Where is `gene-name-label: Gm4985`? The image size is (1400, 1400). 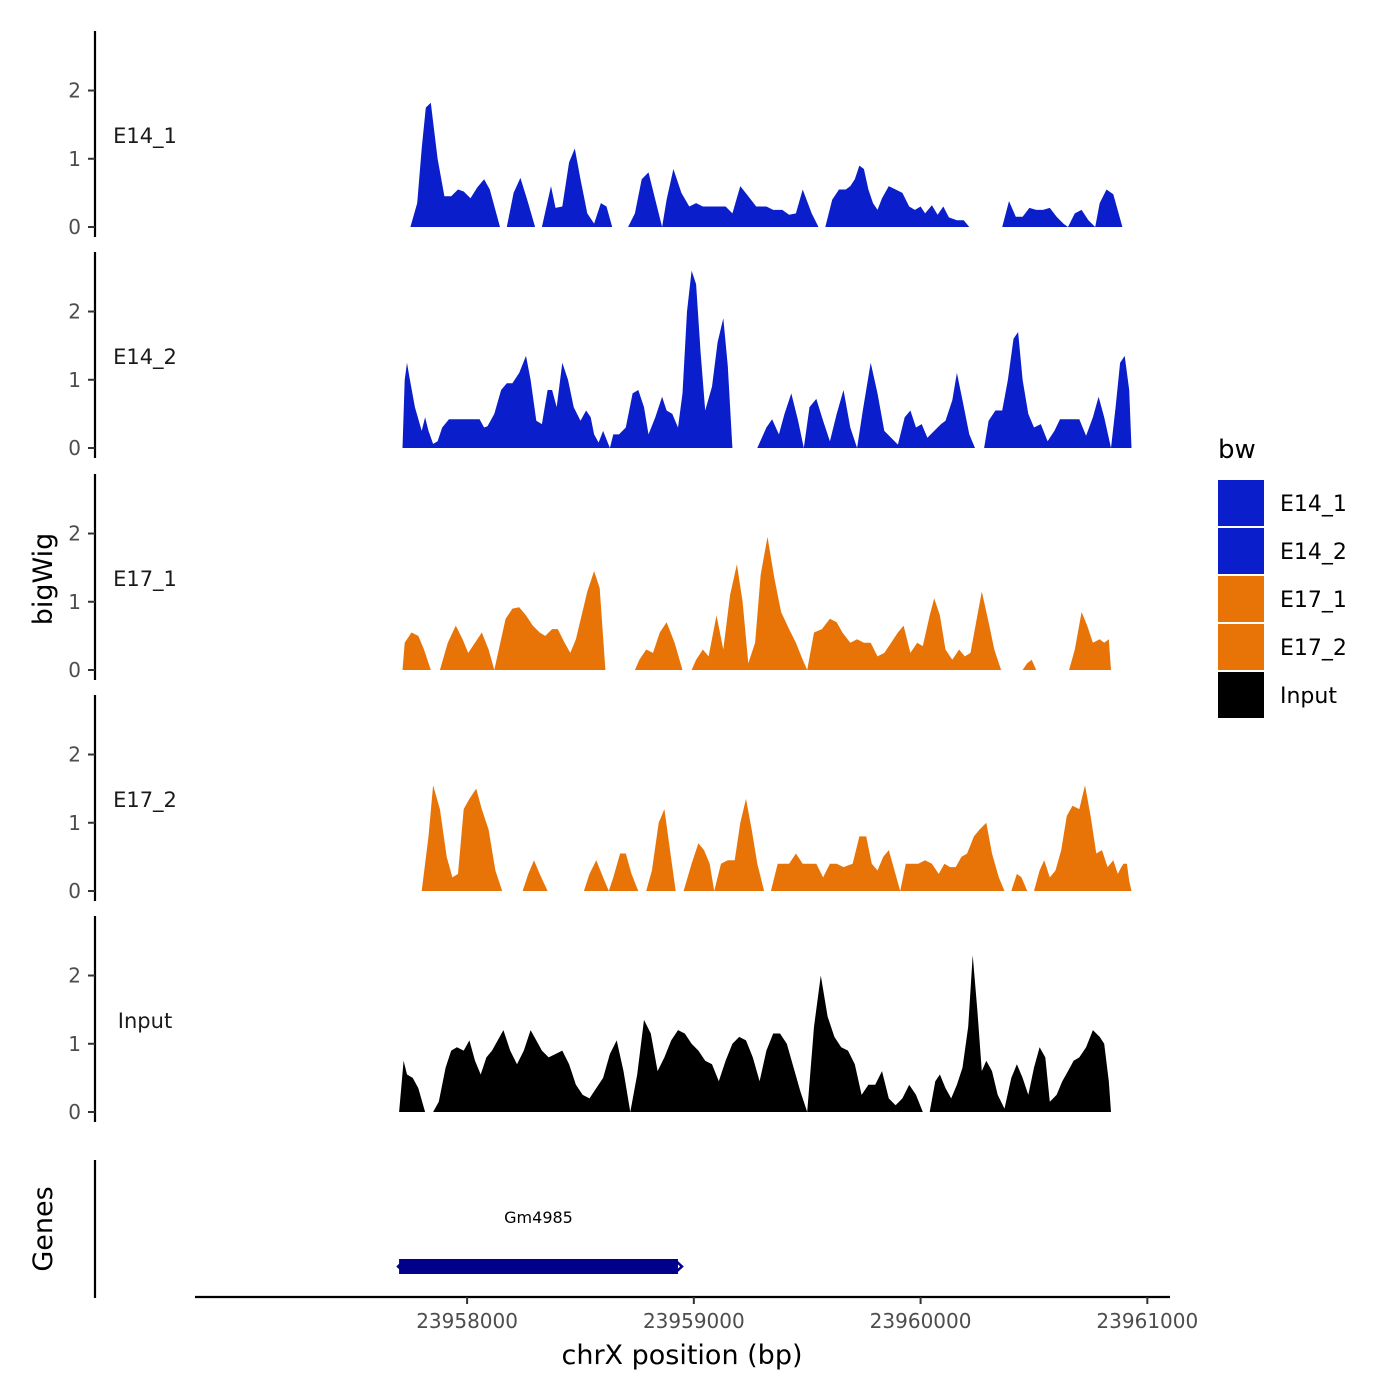
gene-name-label: Gm4985 is located at coordinates (538, 1217).